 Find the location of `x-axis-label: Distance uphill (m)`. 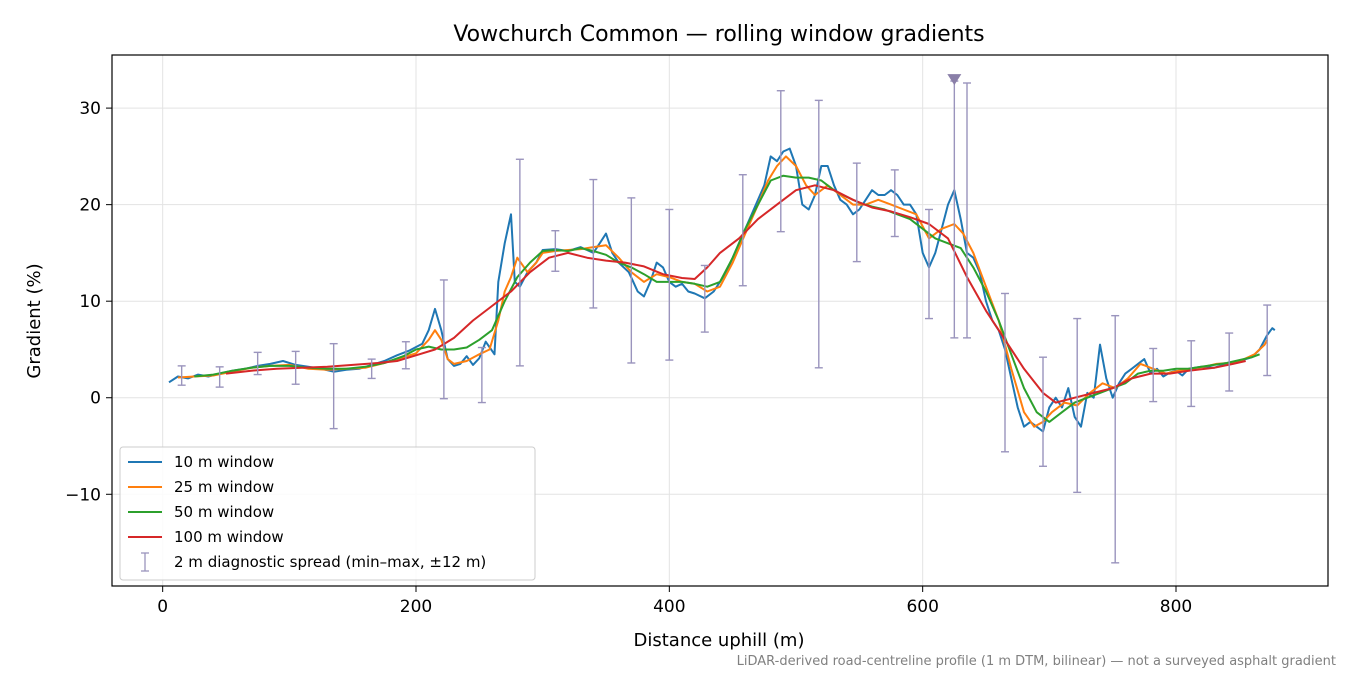

x-axis-label: Distance uphill (m) is located at coordinates (719, 640).